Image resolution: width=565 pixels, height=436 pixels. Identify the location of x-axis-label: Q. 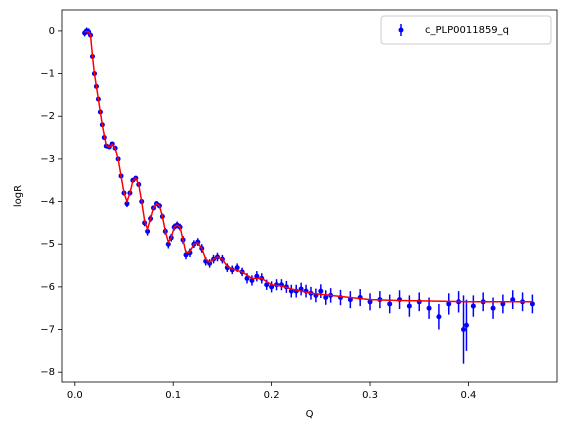
(310, 414).